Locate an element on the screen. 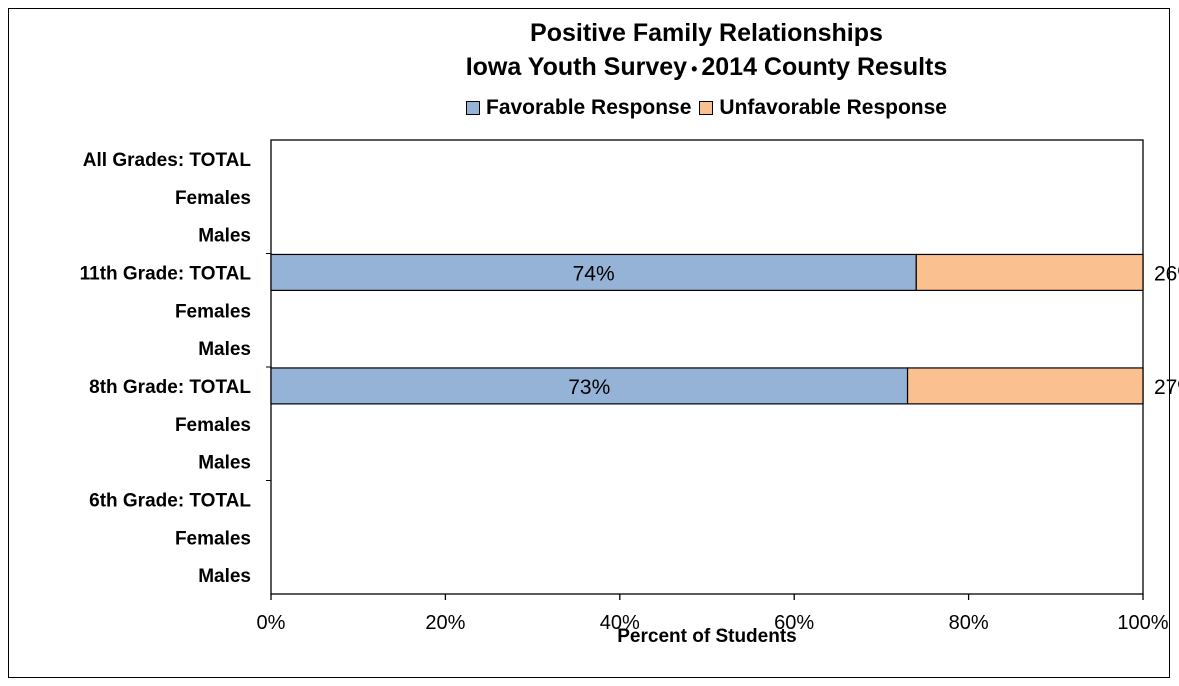  data-label-unfavorable: 26% is located at coordinates (1166, 273).